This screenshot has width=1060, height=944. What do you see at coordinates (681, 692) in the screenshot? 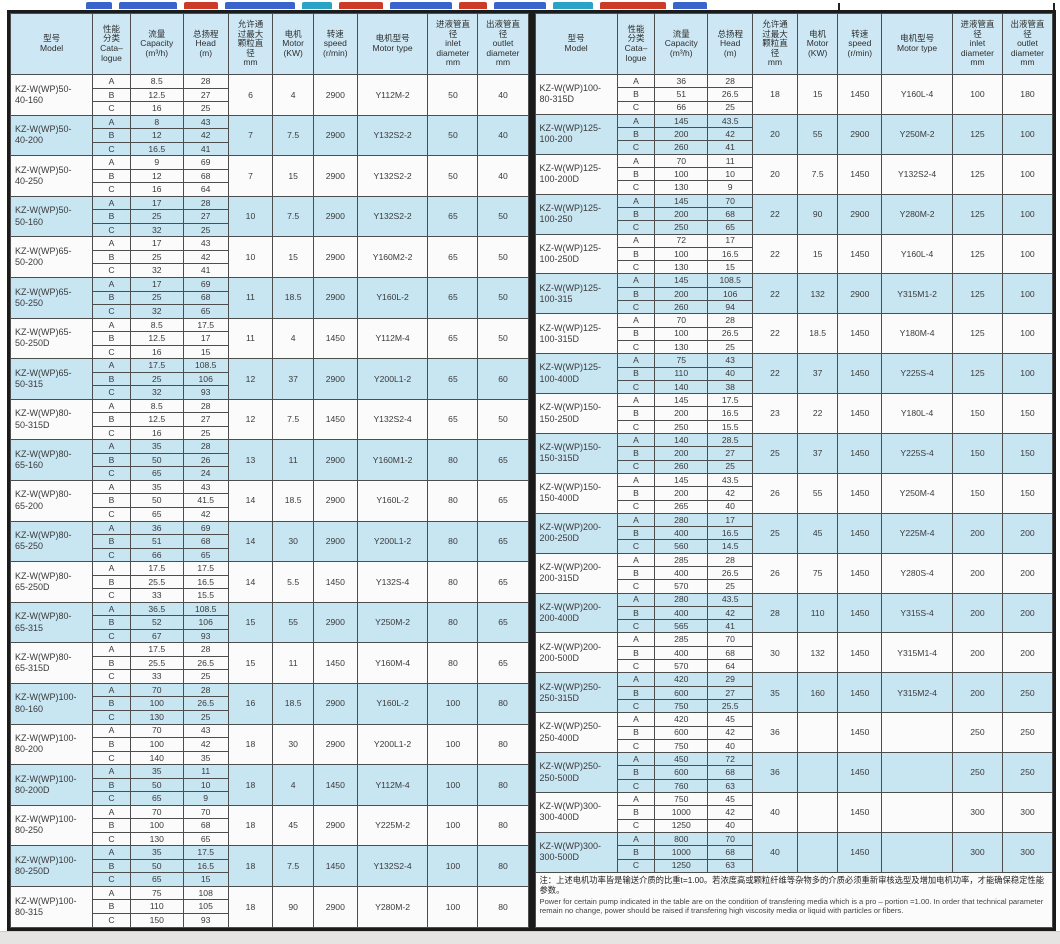
I see `capacity-cell: 600` at bounding box center [681, 692].